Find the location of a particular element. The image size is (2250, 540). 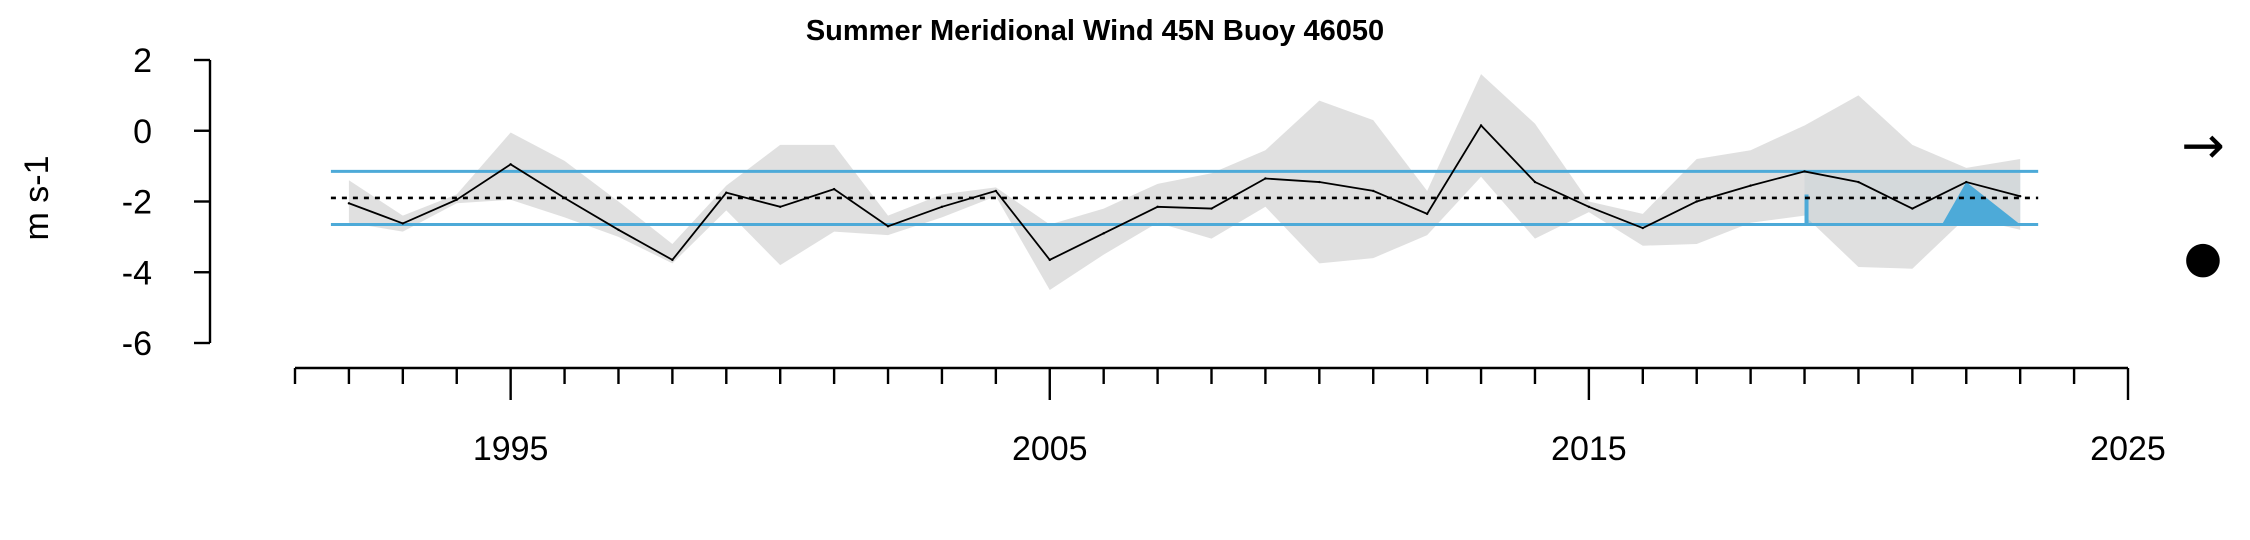

y-tick-label: 2 is located at coordinates (142, 61).